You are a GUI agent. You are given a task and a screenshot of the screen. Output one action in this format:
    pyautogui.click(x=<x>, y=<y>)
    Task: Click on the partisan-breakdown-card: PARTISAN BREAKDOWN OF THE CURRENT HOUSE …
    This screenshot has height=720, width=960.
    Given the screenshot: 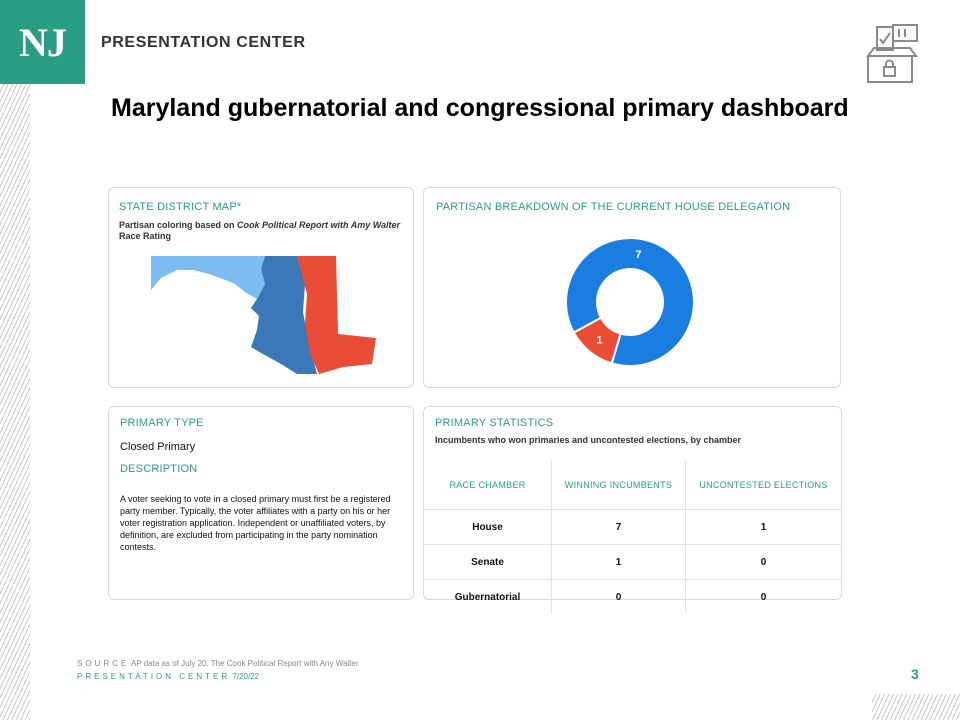 What is the action you would take?
    pyautogui.click(x=632, y=287)
    